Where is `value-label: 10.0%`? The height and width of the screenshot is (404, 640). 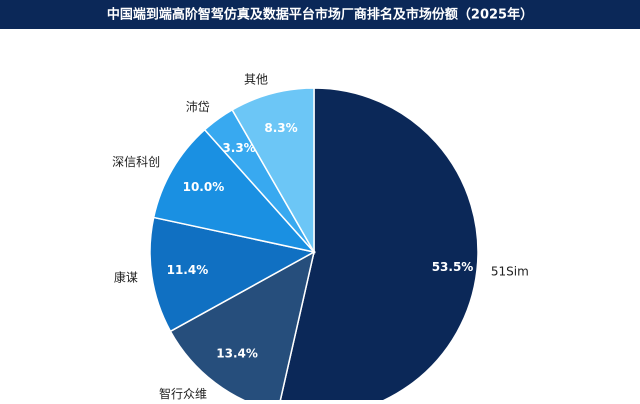
value-label: 10.0% is located at coordinates (204, 187).